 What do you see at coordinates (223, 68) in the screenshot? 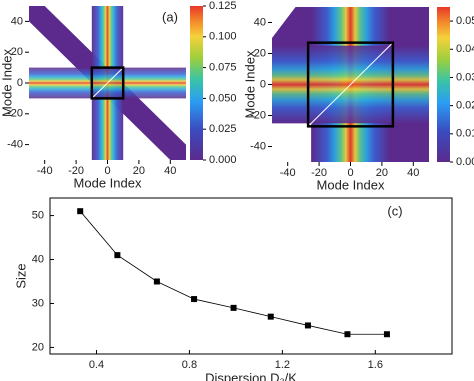
I see `colorbar-tick-label: 0.075` at bounding box center [223, 68].